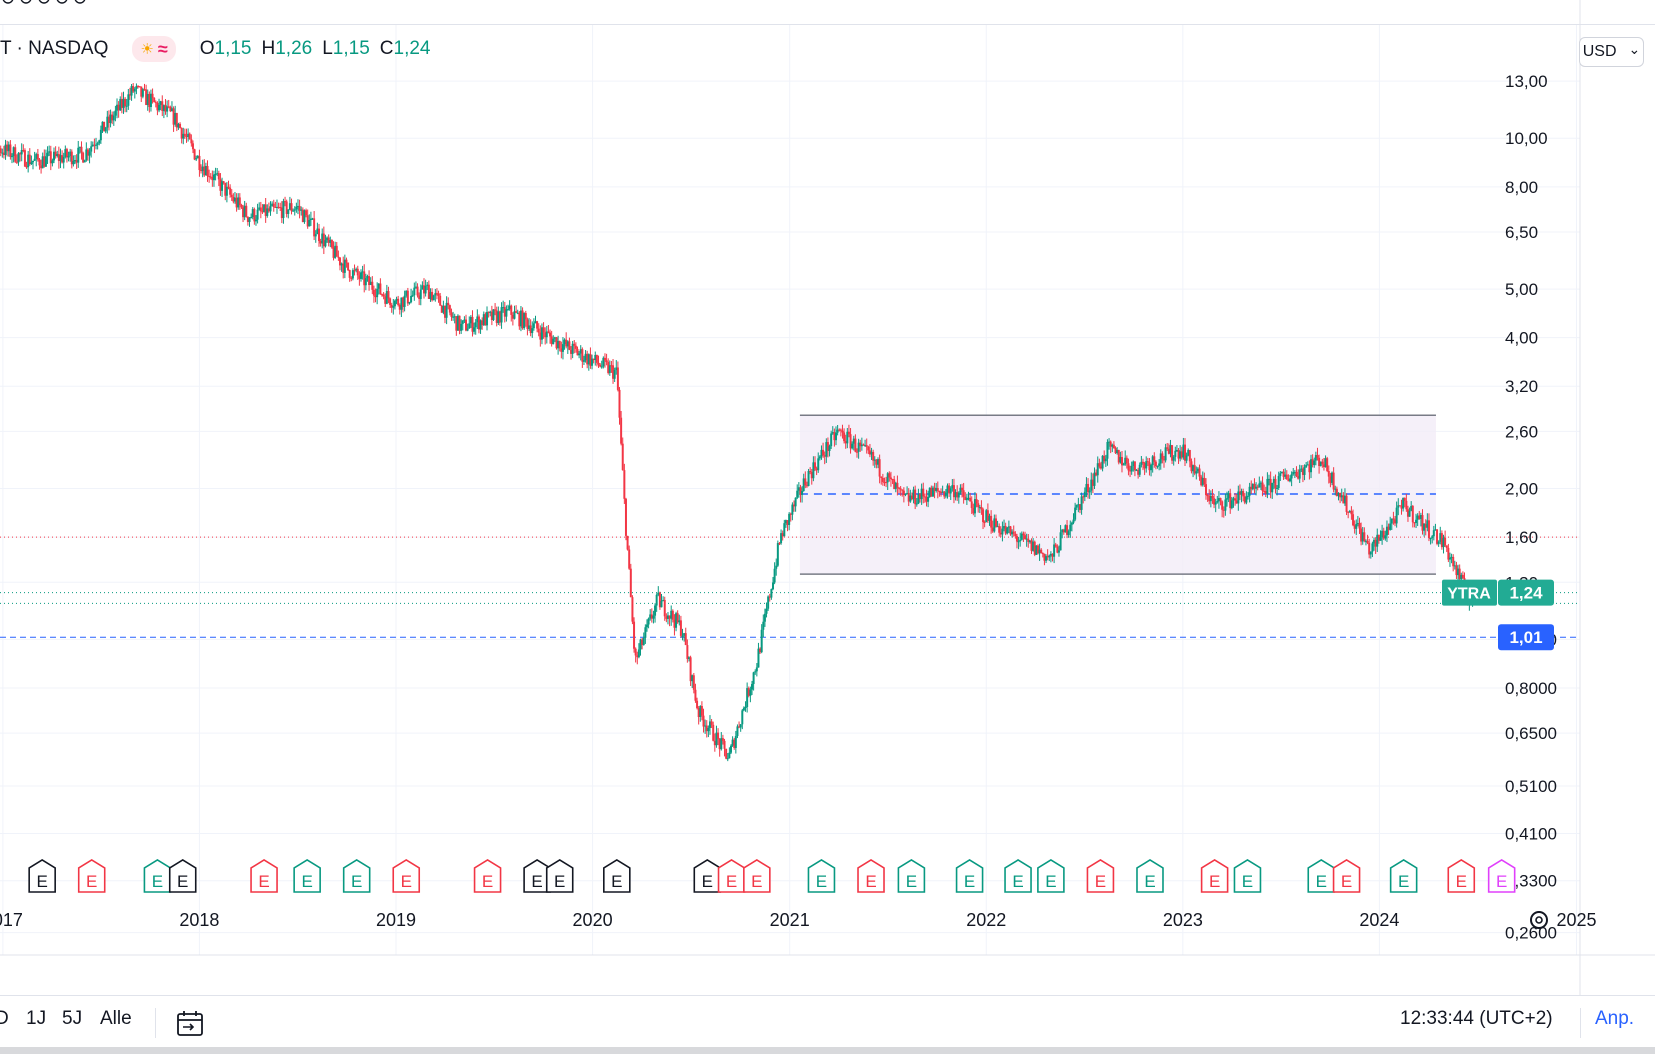 This screenshot has height=1054, width=1655. What do you see at coordinates (154, 49) in the screenshot?
I see `session-status-badge: ☀ ≈` at bounding box center [154, 49].